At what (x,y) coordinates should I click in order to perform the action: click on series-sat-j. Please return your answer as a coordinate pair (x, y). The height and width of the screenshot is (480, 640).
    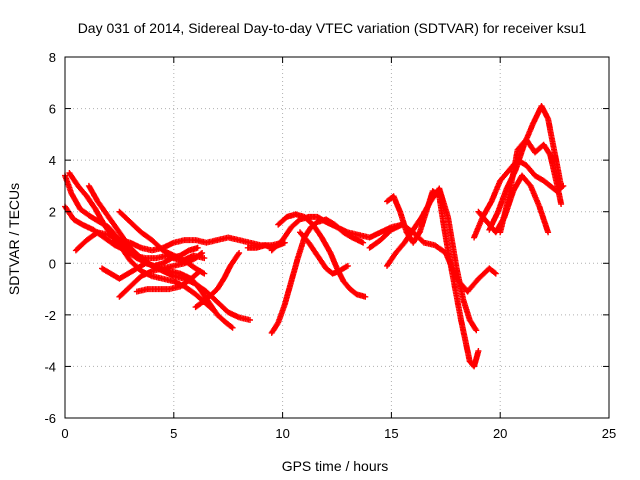
    Looking at the image, I should click on (217, 280).